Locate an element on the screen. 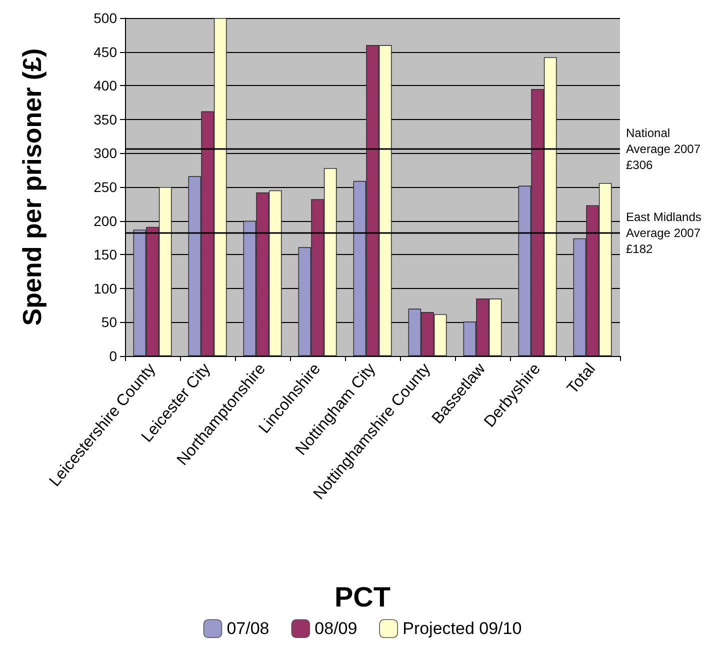  y-tick-label: 50 is located at coordinates (109, 322).